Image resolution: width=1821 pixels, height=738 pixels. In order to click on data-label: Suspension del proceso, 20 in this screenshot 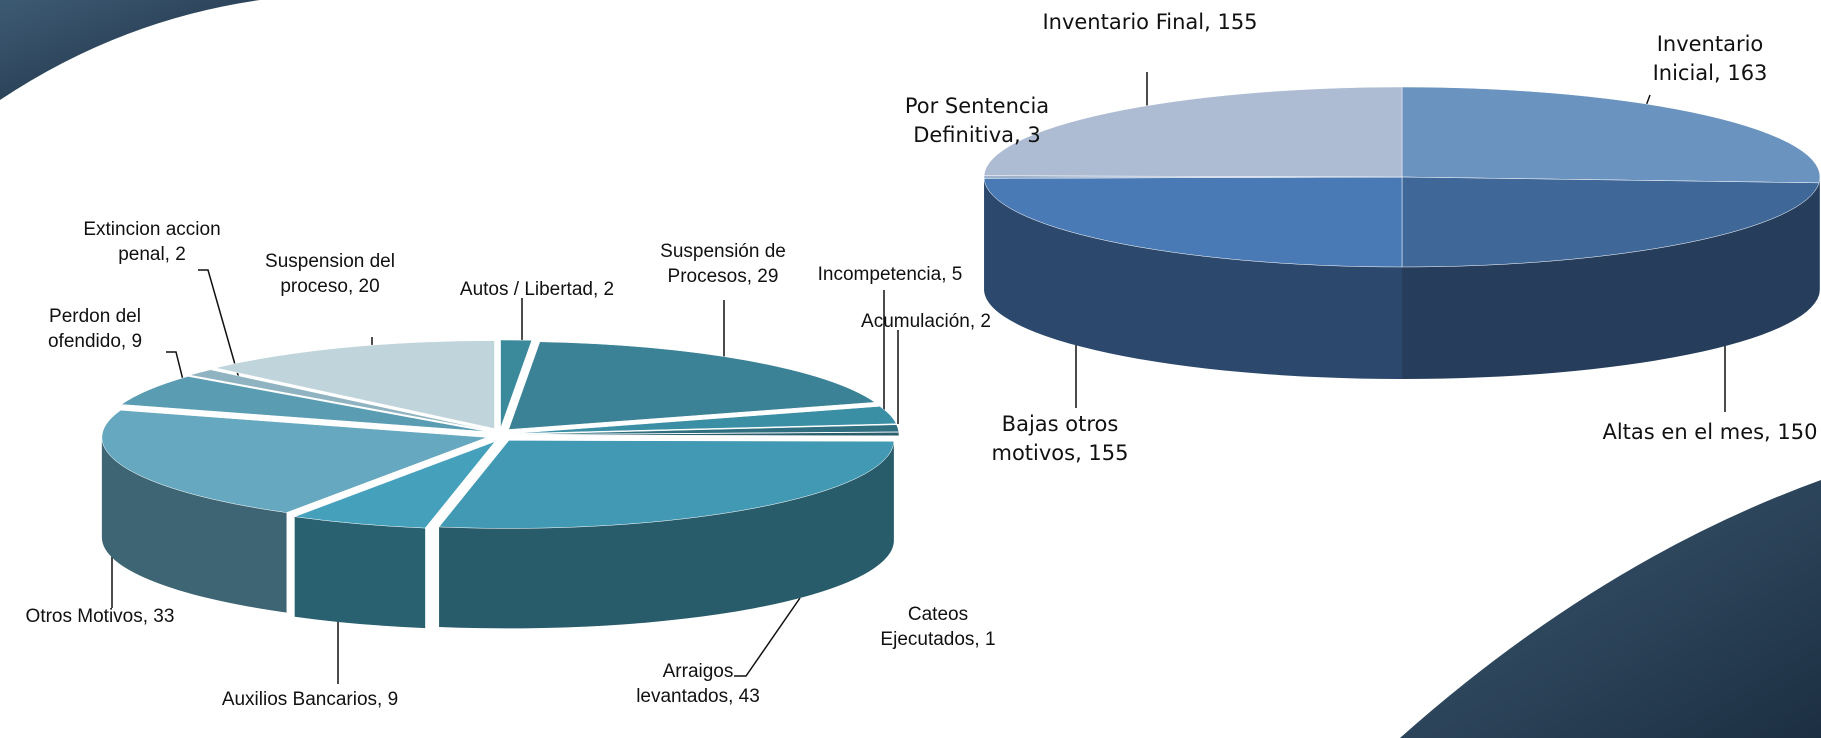, I will do `click(330, 274)`.